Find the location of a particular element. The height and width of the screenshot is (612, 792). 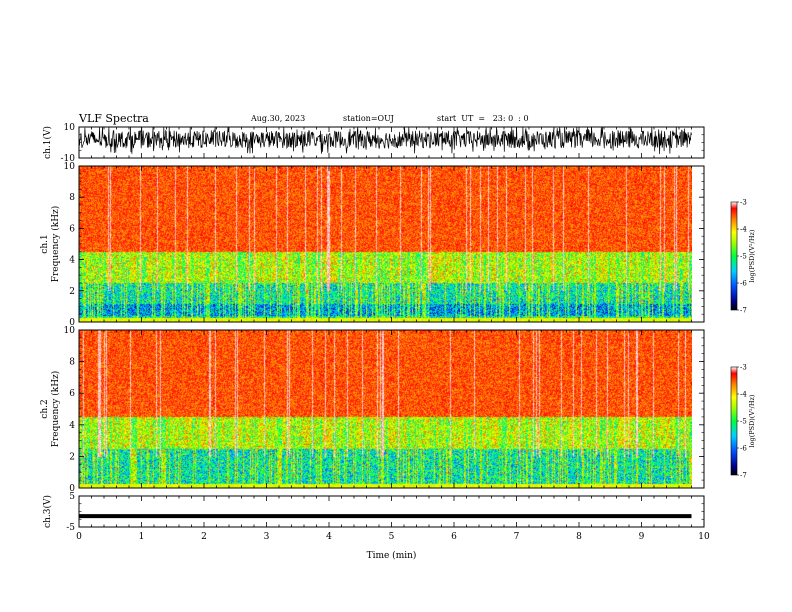

ch1-waveform-trace is located at coordinates (385, 140).